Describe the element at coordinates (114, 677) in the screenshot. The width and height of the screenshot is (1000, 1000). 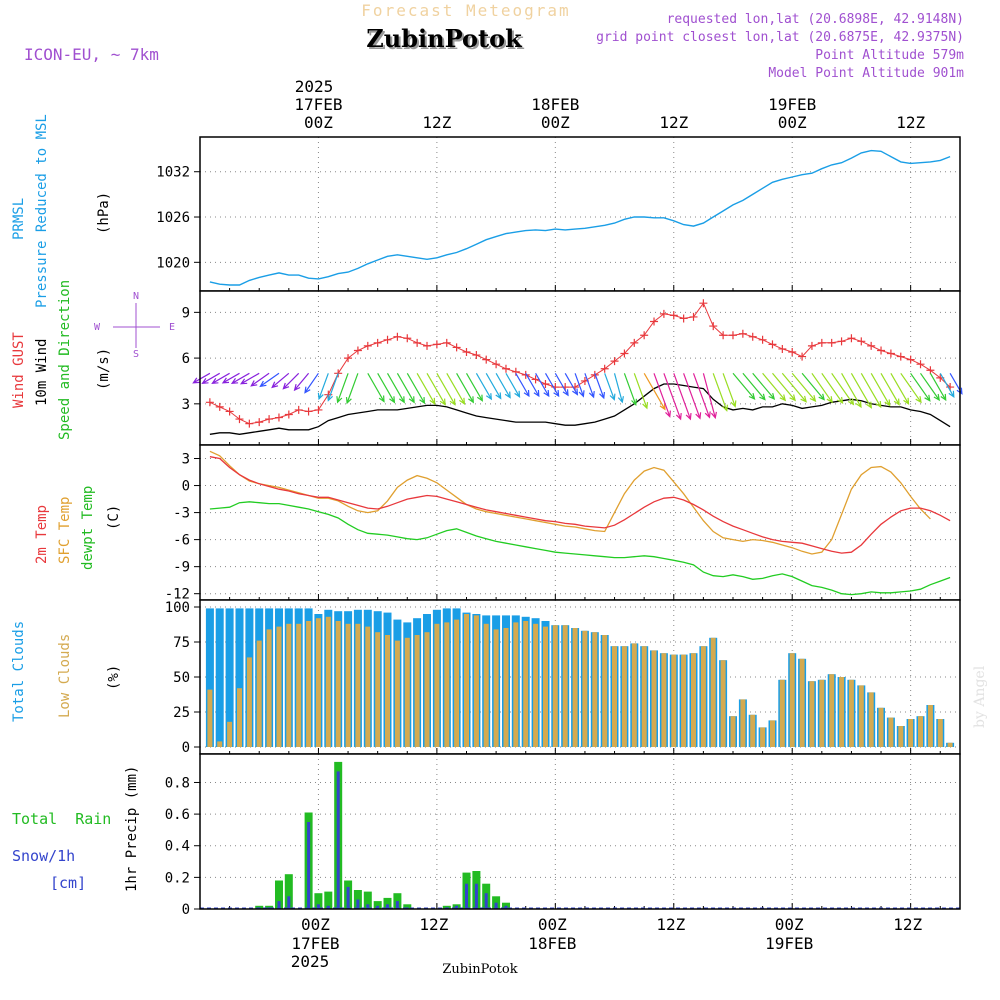
I see `clouds-unit: (%)` at that location.